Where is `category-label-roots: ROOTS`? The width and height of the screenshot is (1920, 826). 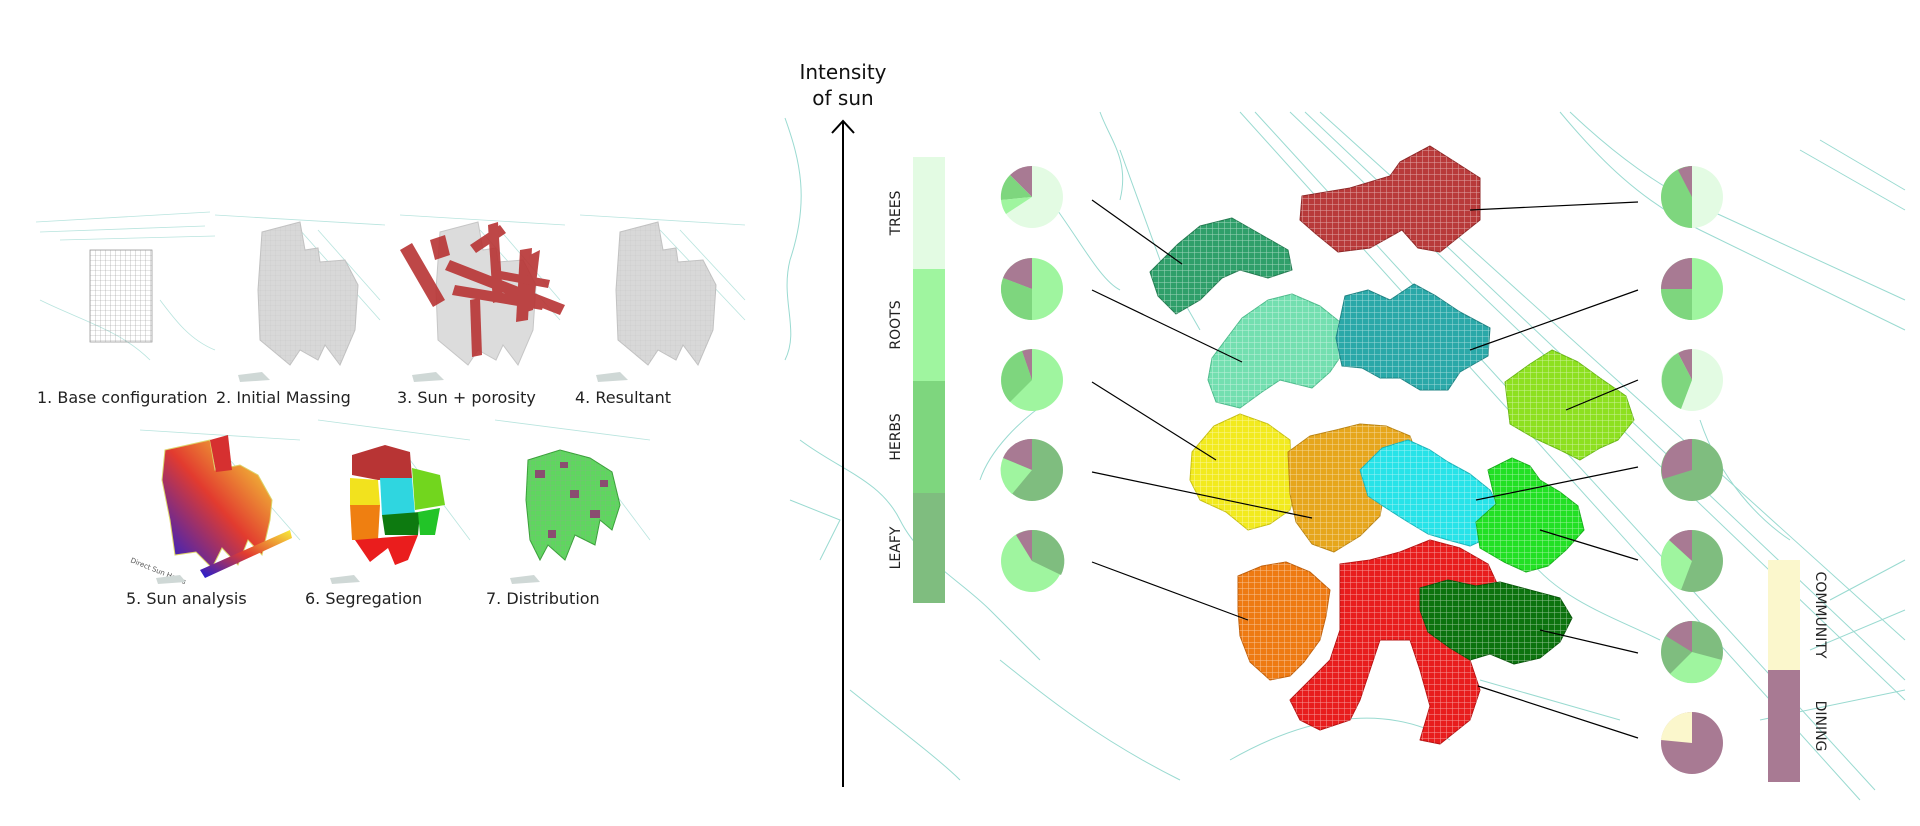 category-label-roots: ROOTS is located at coordinates (896, 324).